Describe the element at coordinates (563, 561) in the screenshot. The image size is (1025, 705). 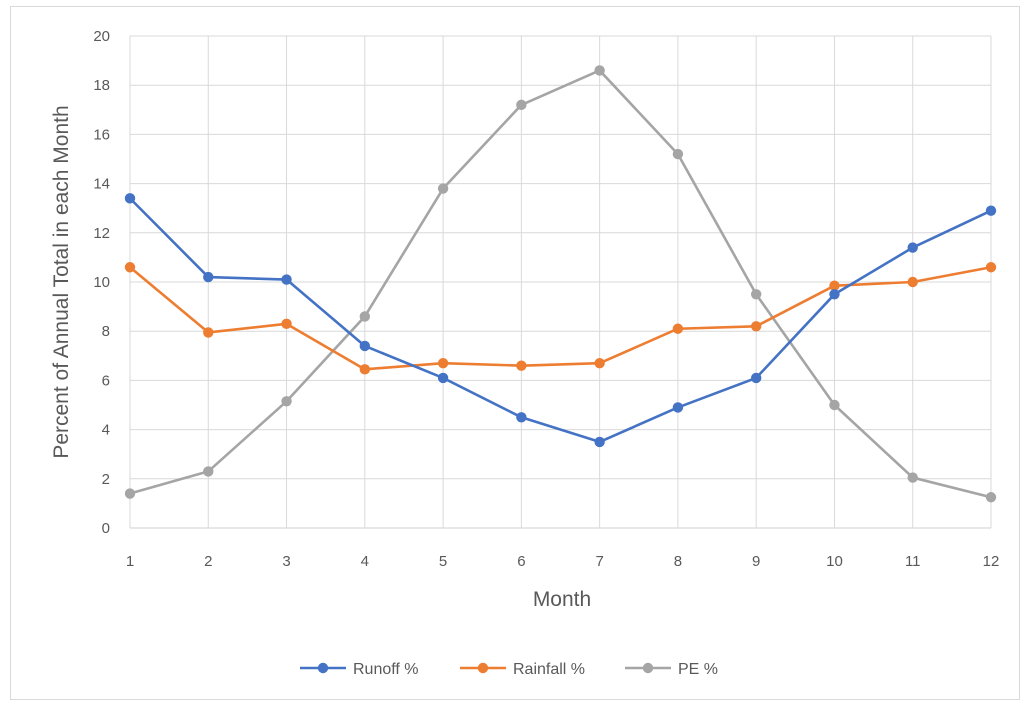
I see `x-tick-labels: 1 2 3 4 5 6 7 8 9 10 11 12` at that location.